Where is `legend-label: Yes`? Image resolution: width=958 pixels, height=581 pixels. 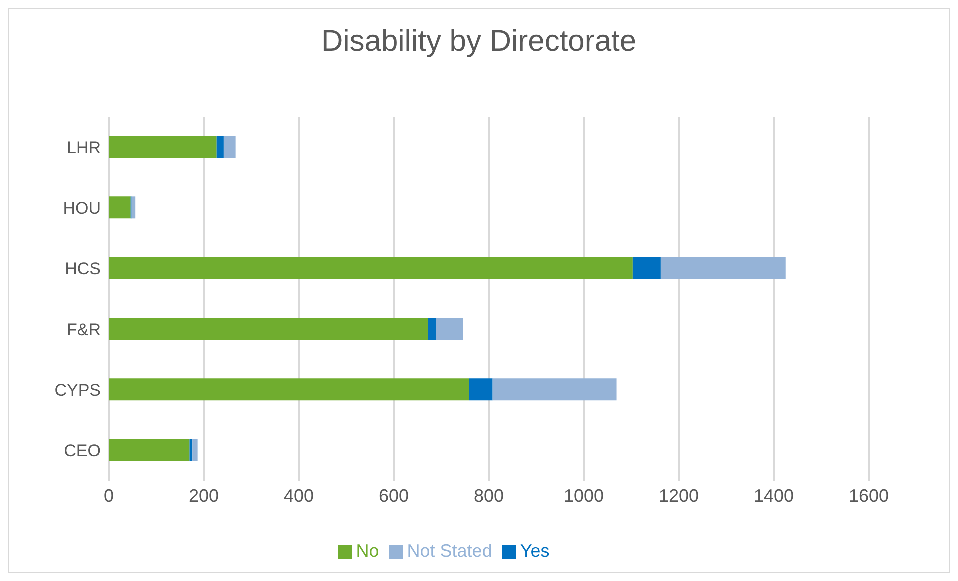
legend-label: Yes is located at coordinates (535, 551).